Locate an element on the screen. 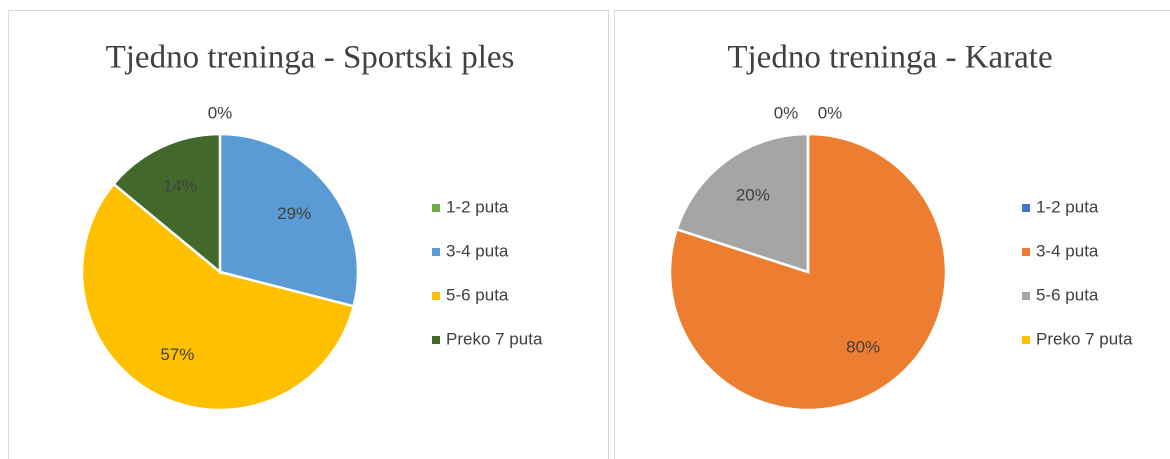  chart-title: Tjedno treninga - Karate is located at coordinates (889, 58).